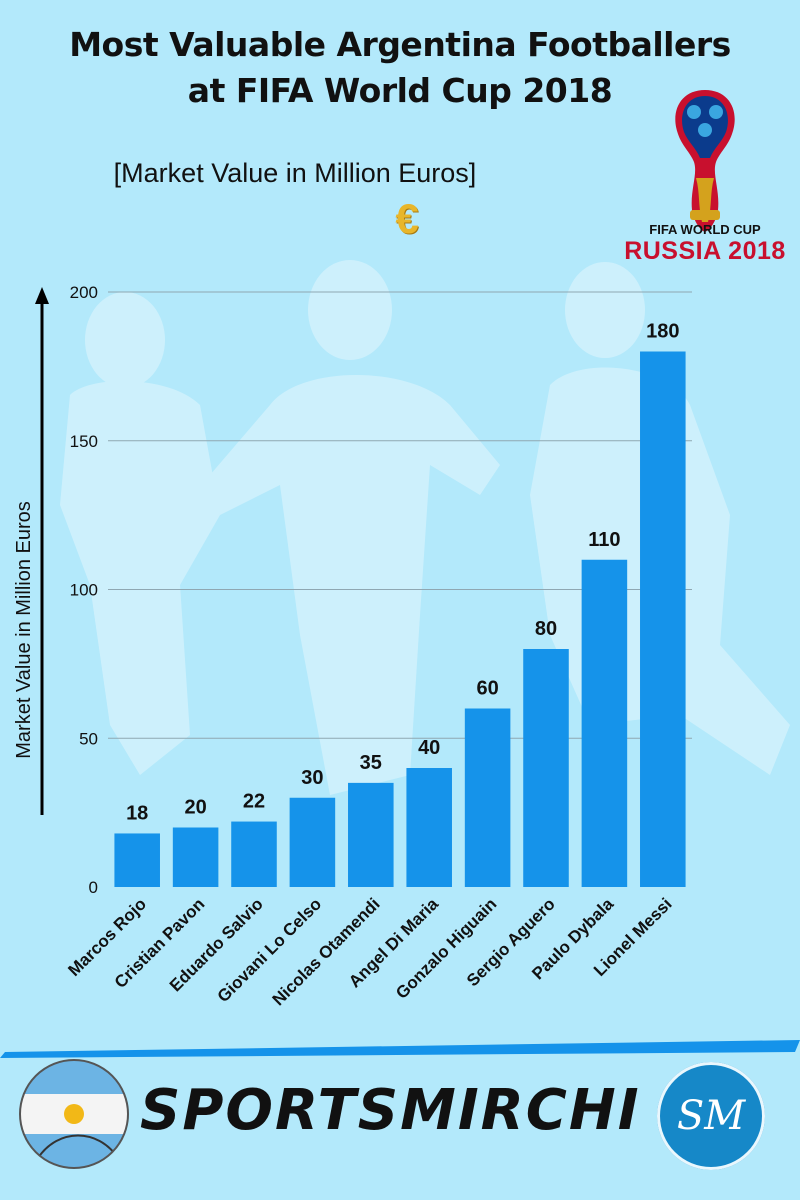 The height and width of the screenshot is (1200, 800). I want to click on y-tick-label: 50, so click(88, 738).